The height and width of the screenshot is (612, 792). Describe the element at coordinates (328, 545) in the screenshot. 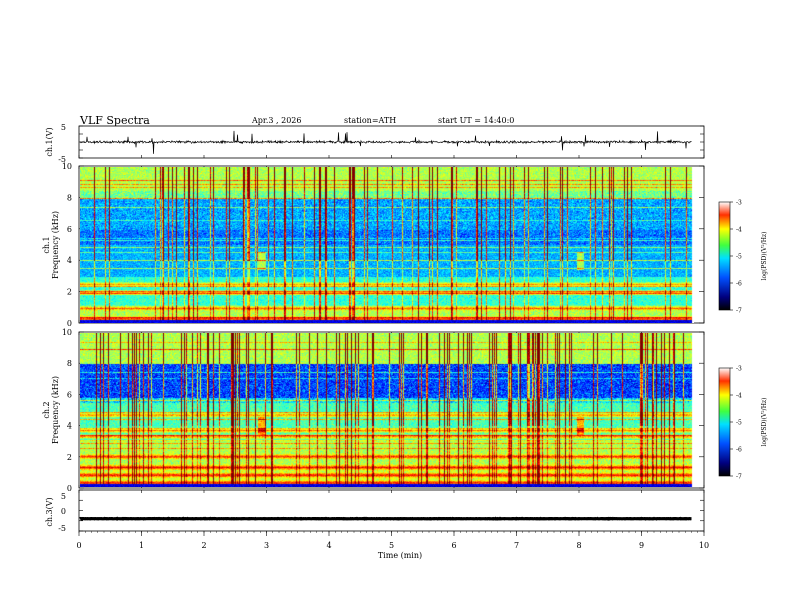

I see `time-tick-label: 4` at that location.